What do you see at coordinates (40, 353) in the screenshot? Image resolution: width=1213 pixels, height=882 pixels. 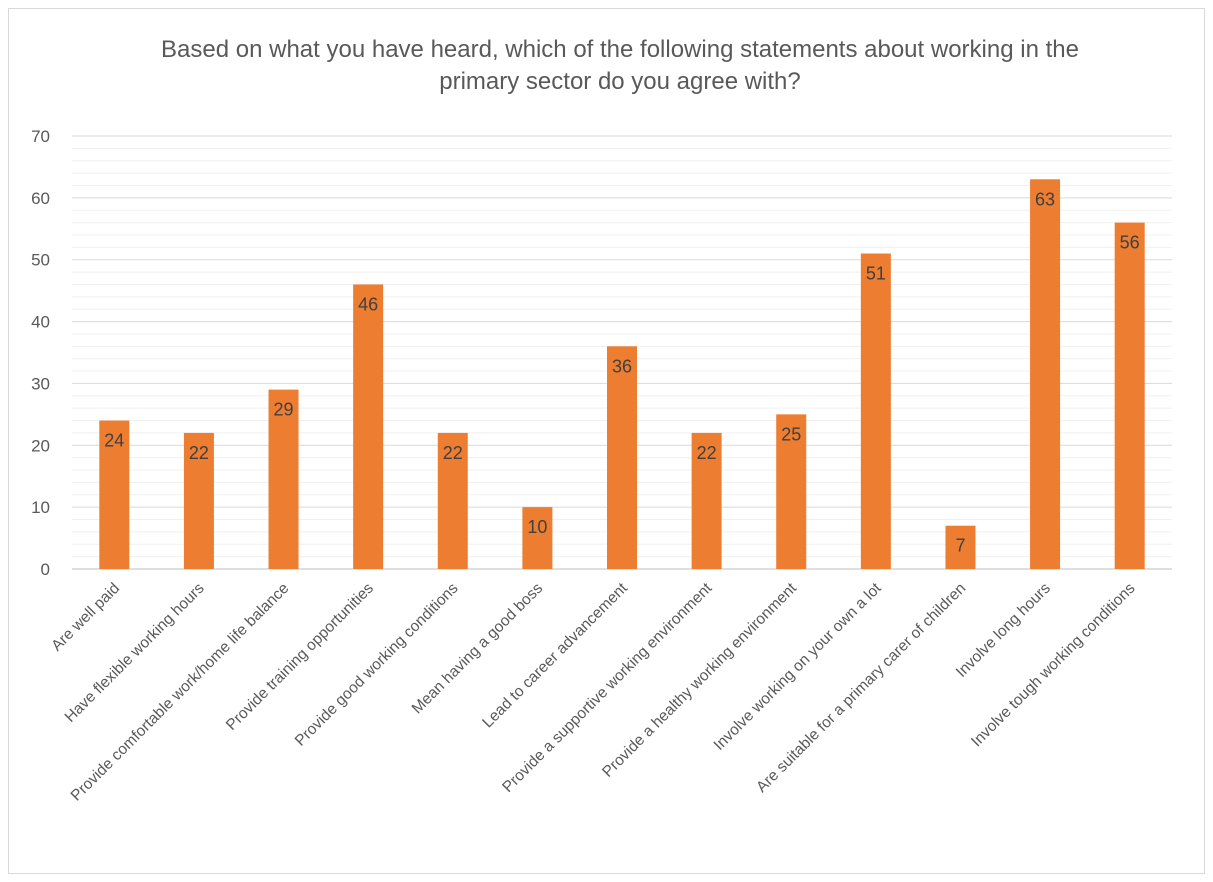 I see `y-axis-tick-labels: 0 10 20 30 40 50 60 70` at bounding box center [40, 353].